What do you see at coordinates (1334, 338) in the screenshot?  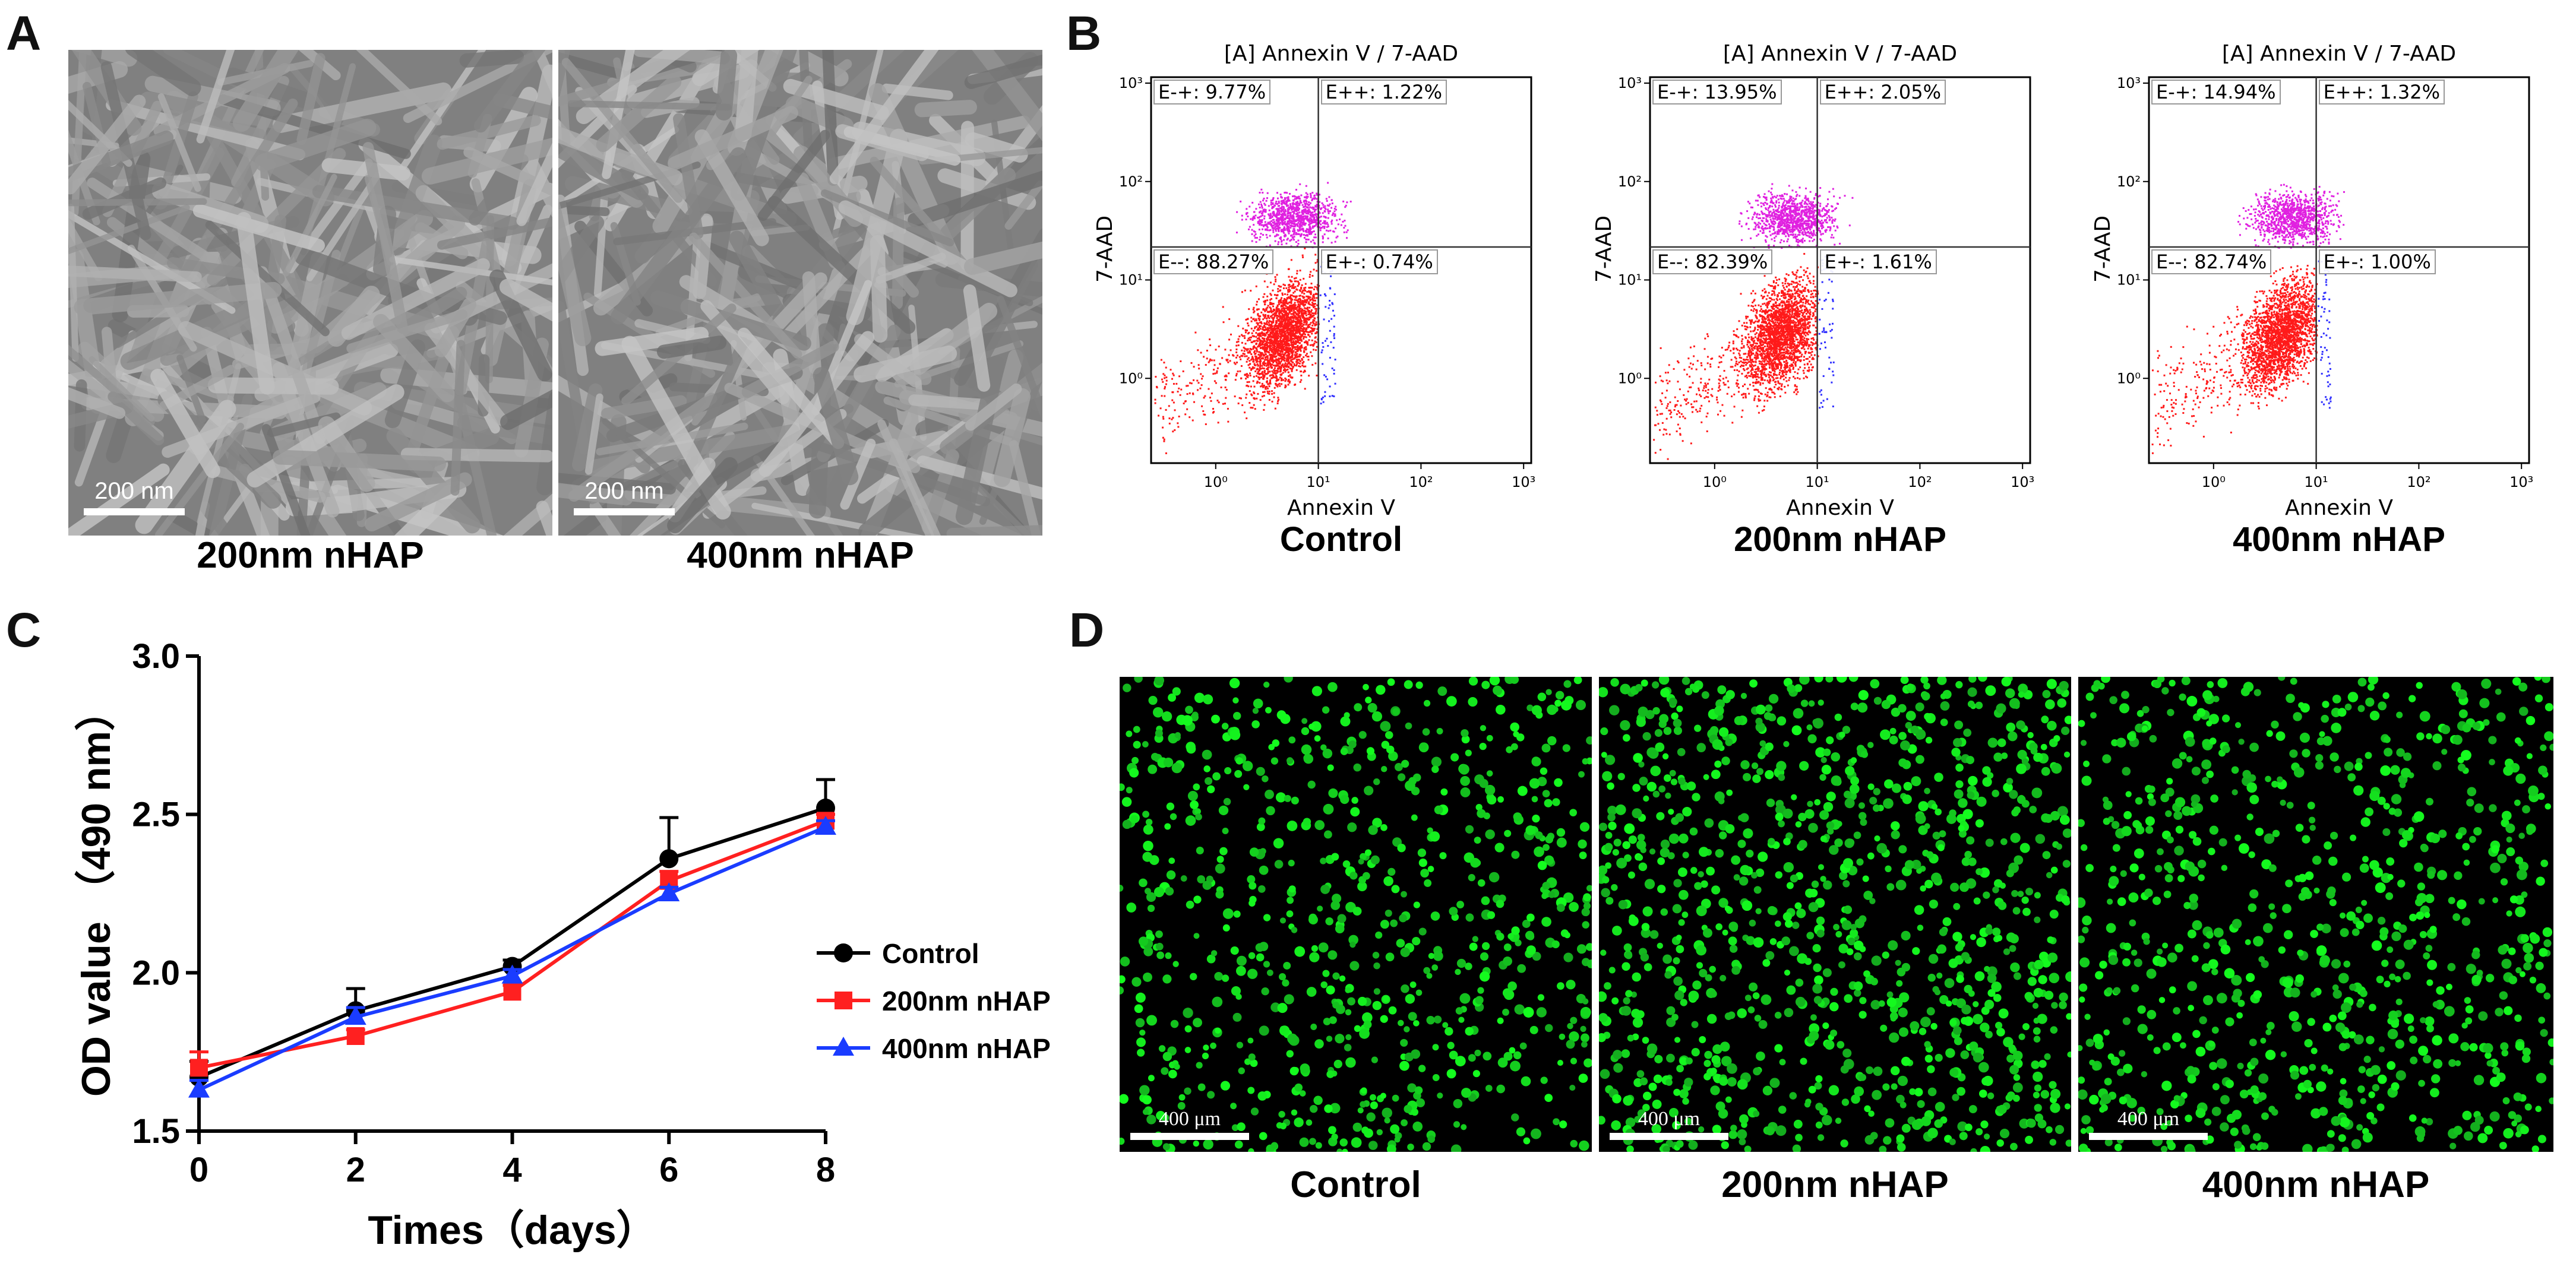 I see `event-dot-early` at bounding box center [1334, 338].